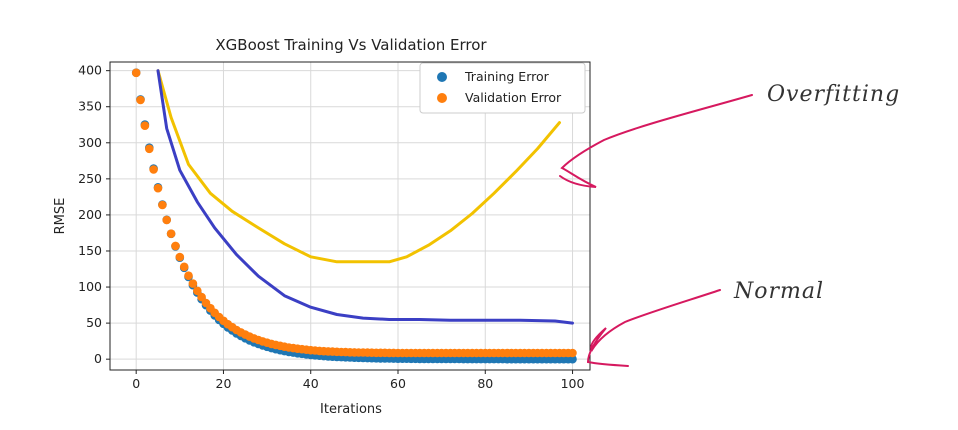  What do you see at coordinates (573, 383) in the screenshot?
I see `x-tick-label: 100` at bounding box center [573, 383].